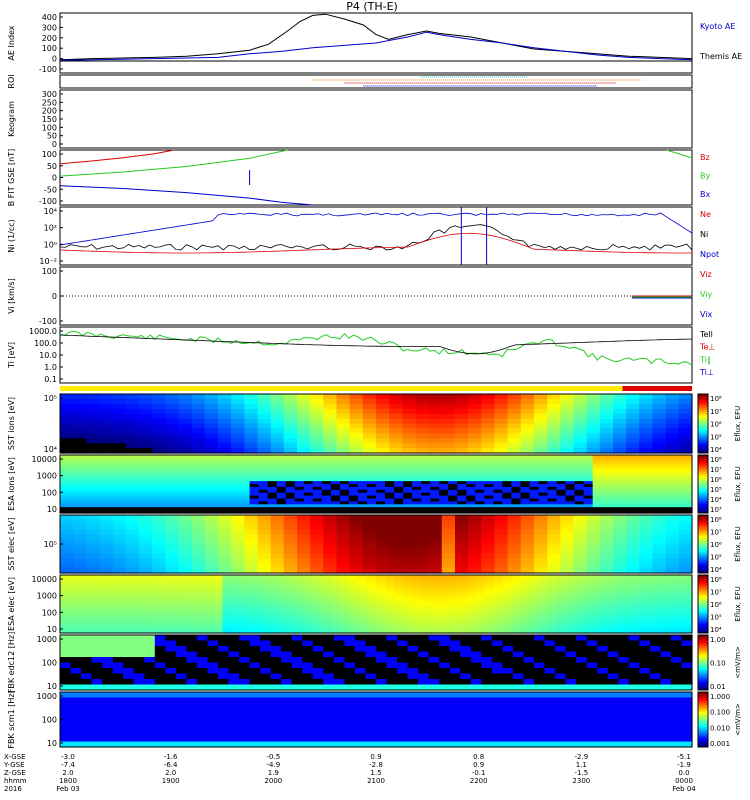 The height and width of the screenshot is (800, 750). Describe the element at coordinates (375, 243) in the screenshot. I see `density-ne-line` at that location.